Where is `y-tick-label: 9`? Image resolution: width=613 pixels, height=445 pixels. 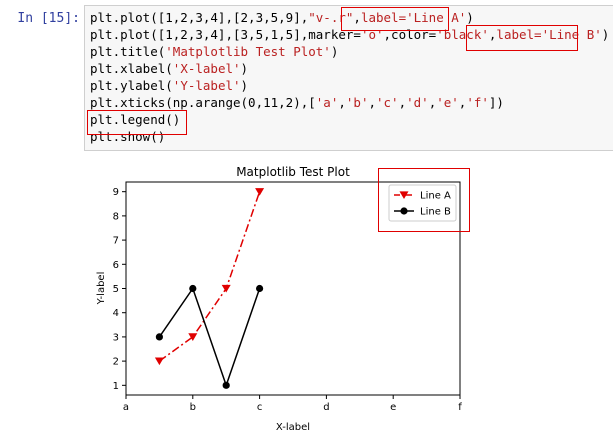
y-tick-label: 9 is located at coordinates (116, 192).